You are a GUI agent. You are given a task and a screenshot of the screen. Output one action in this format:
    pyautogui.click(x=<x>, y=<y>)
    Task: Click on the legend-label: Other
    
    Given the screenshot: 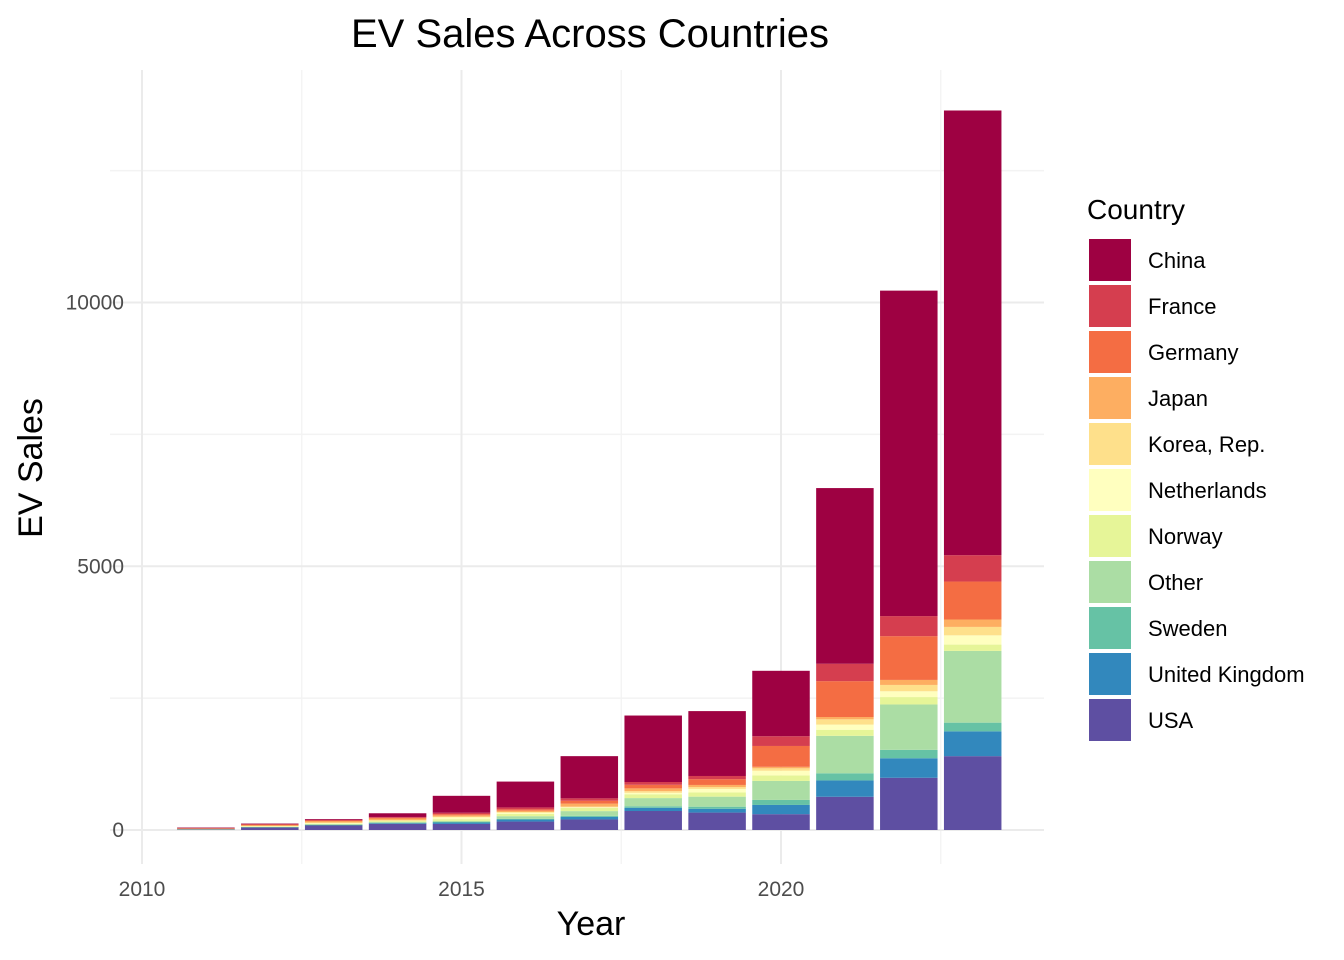 What is the action you would take?
    pyautogui.click(x=1175, y=582)
    